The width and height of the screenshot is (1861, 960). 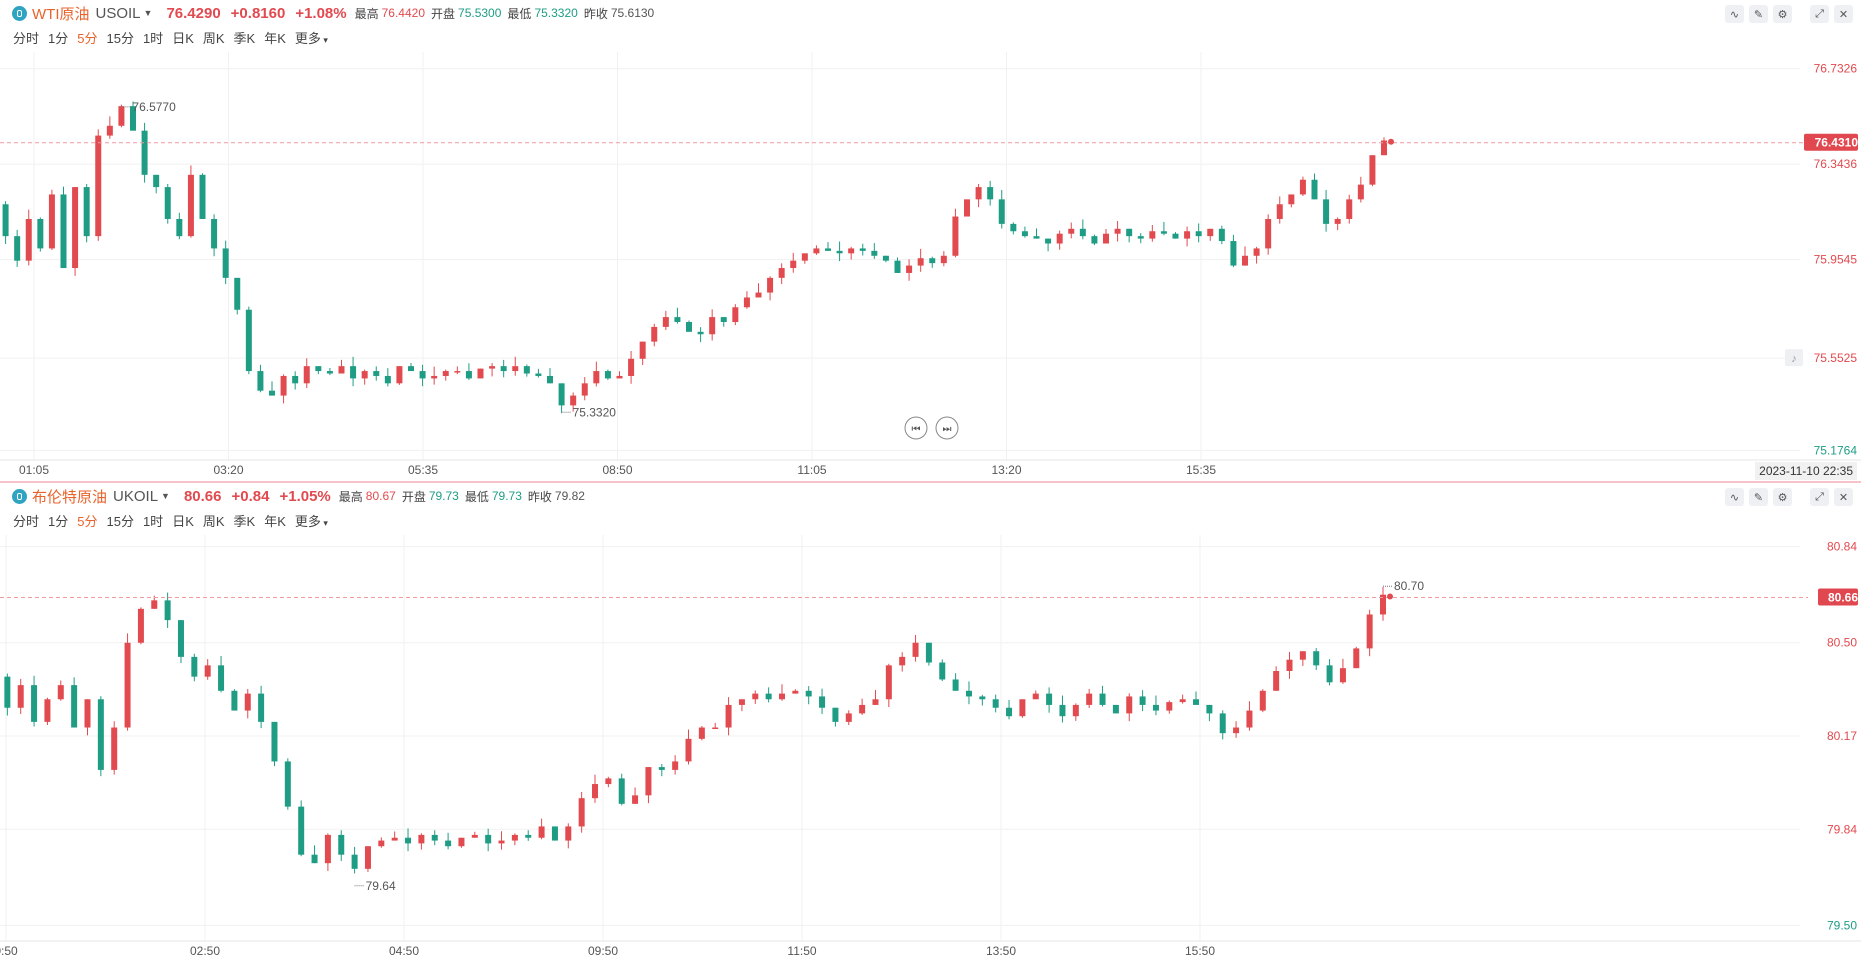 What do you see at coordinates (539, 496) in the screenshot?
I see `stat-prev-close-label: 昨收` at bounding box center [539, 496].